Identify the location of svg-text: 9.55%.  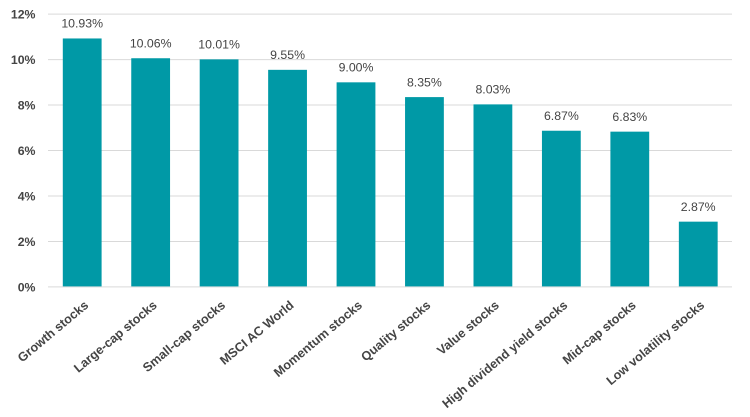
(287, 55).